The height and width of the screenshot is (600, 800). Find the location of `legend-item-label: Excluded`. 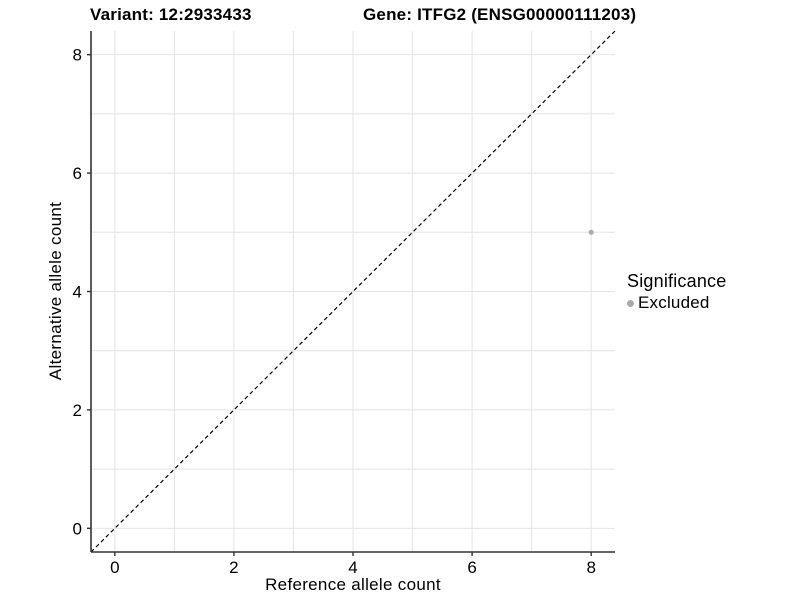

legend-item-label: Excluded is located at coordinates (674, 302).